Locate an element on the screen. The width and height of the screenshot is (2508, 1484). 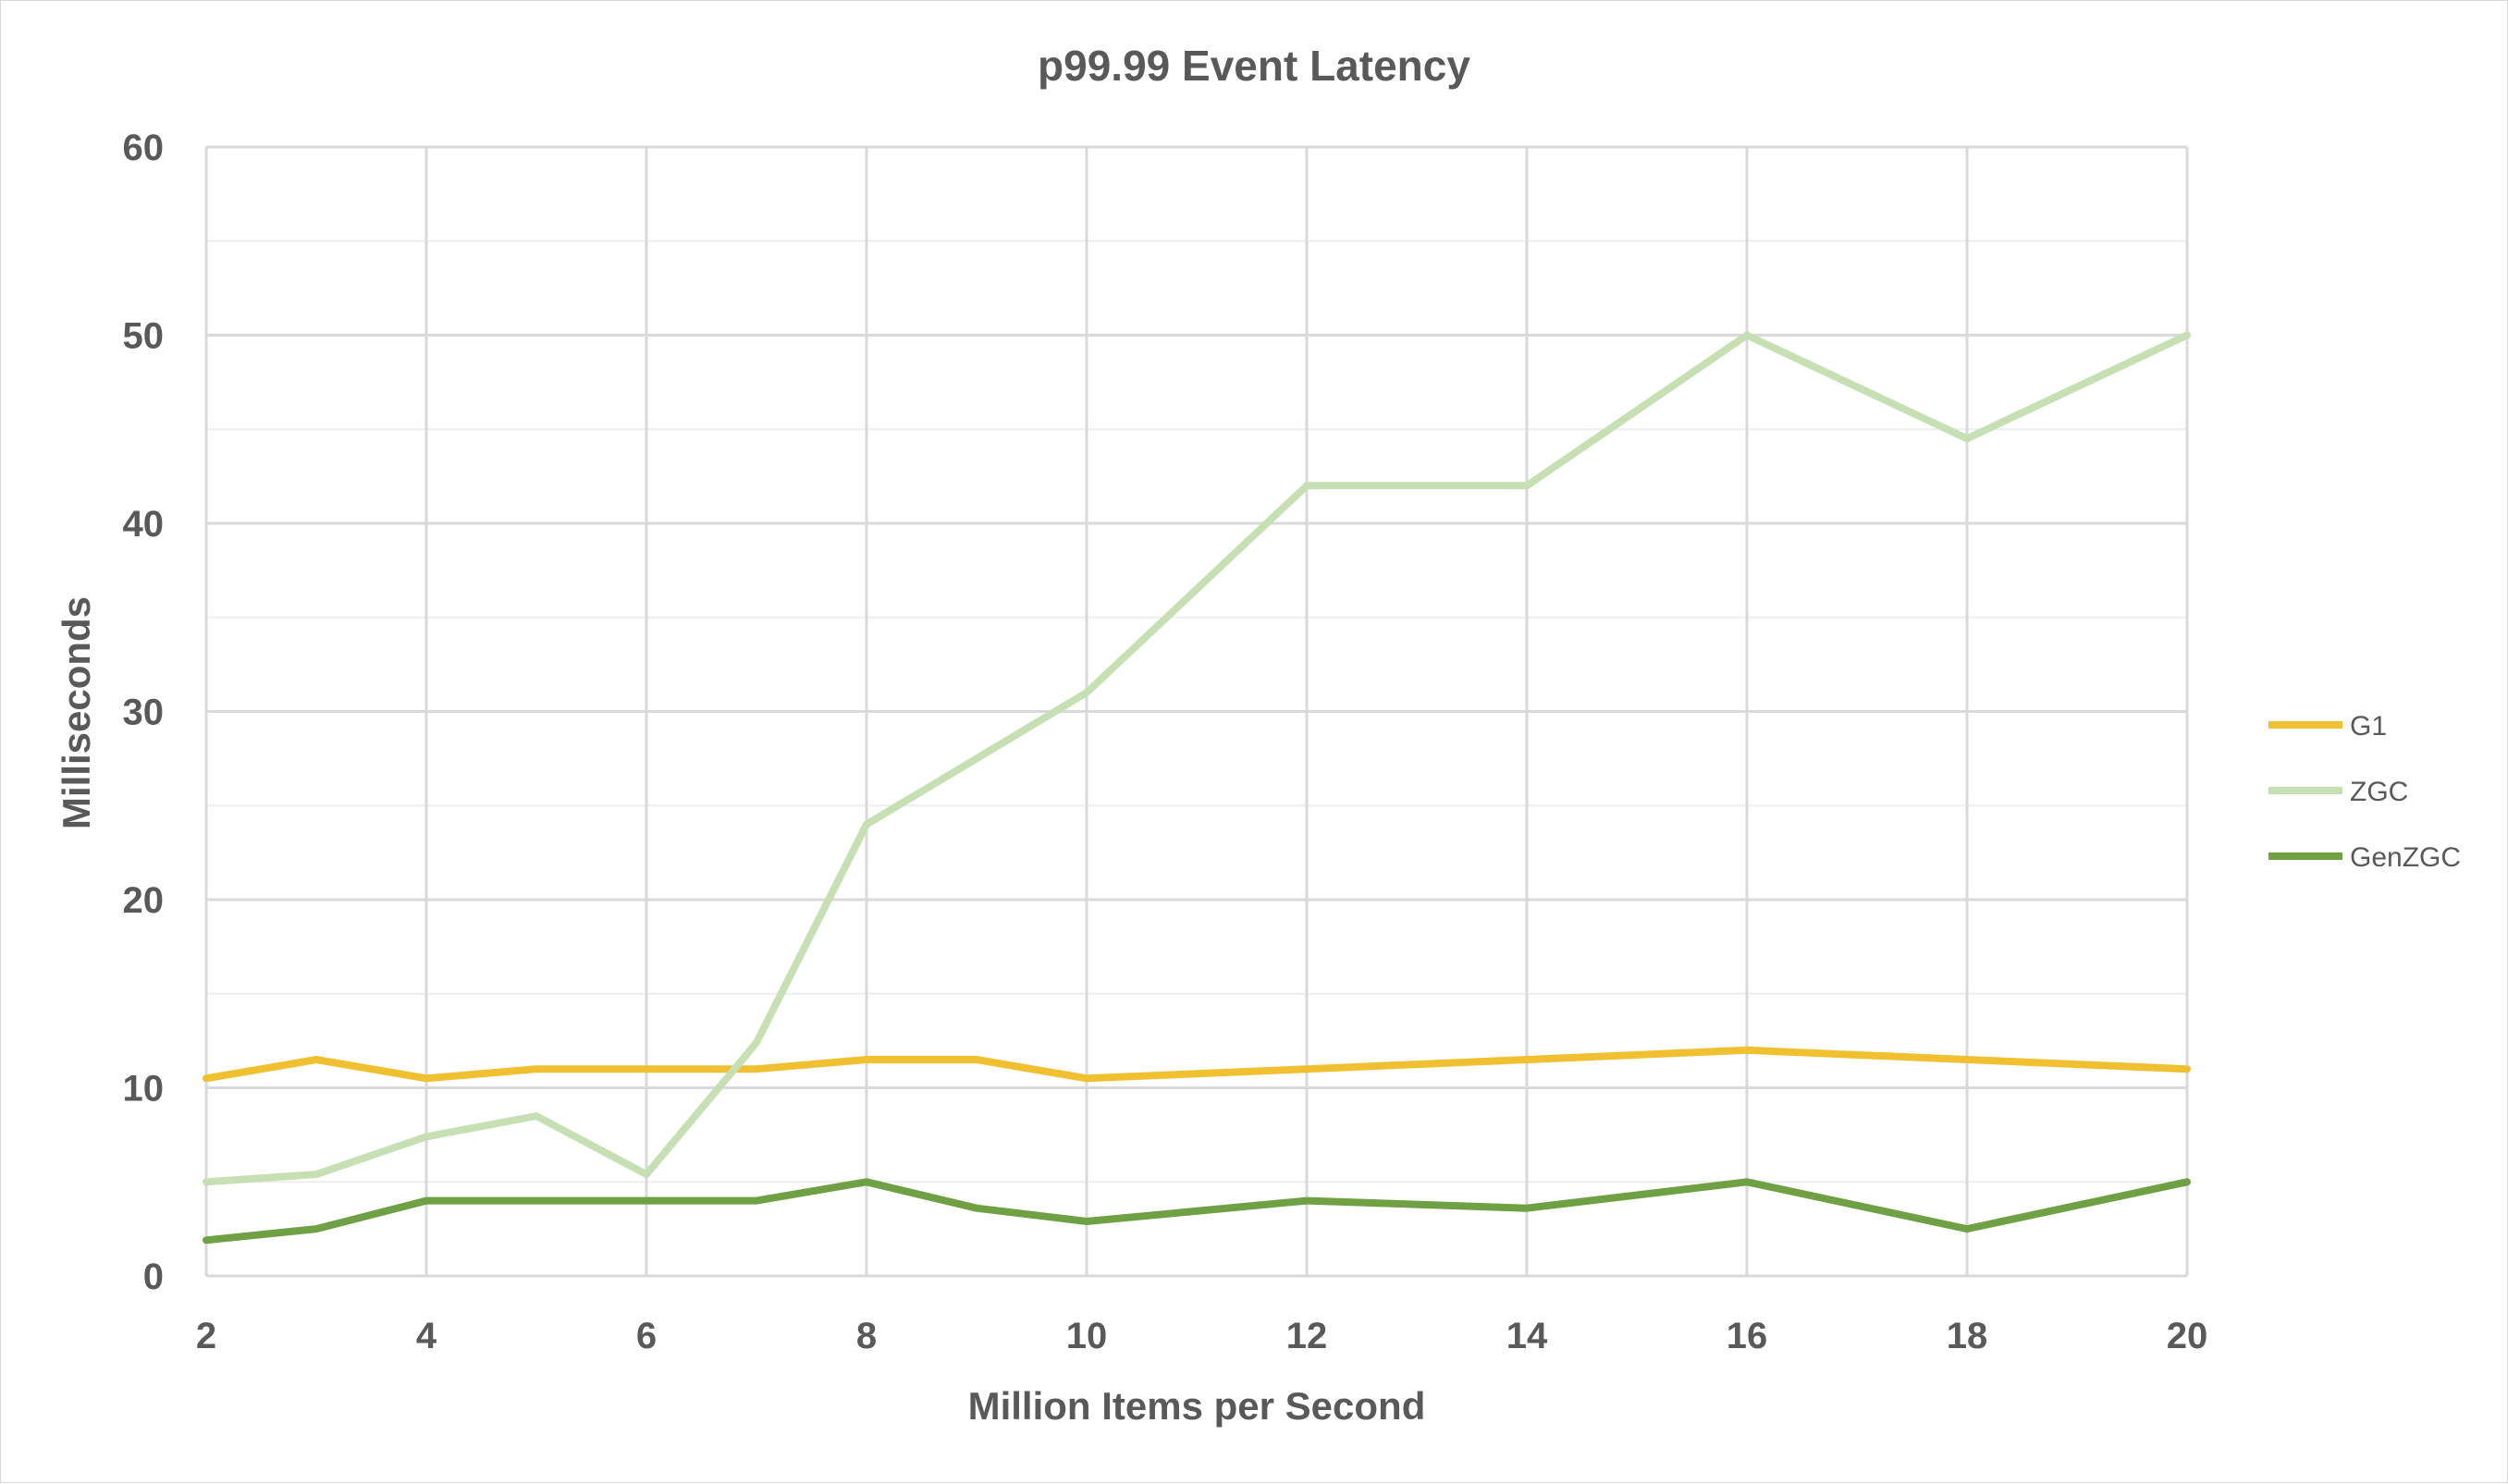
y-tick-label: 40 is located at coordinates (144, 524).